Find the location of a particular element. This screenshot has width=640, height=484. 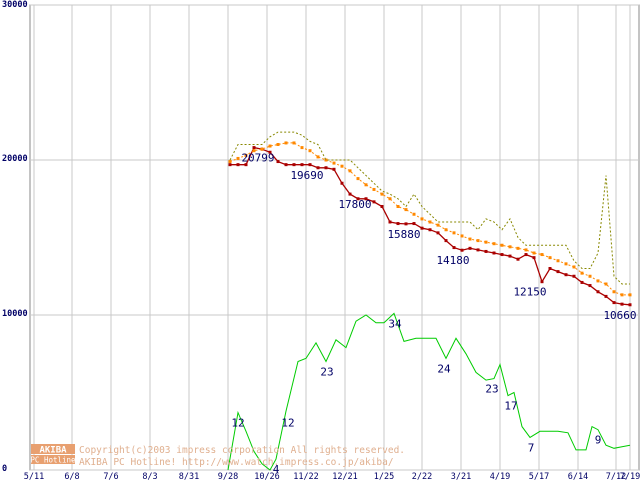

x-tick-label: 9/28 is located at coordinates (228, 476).